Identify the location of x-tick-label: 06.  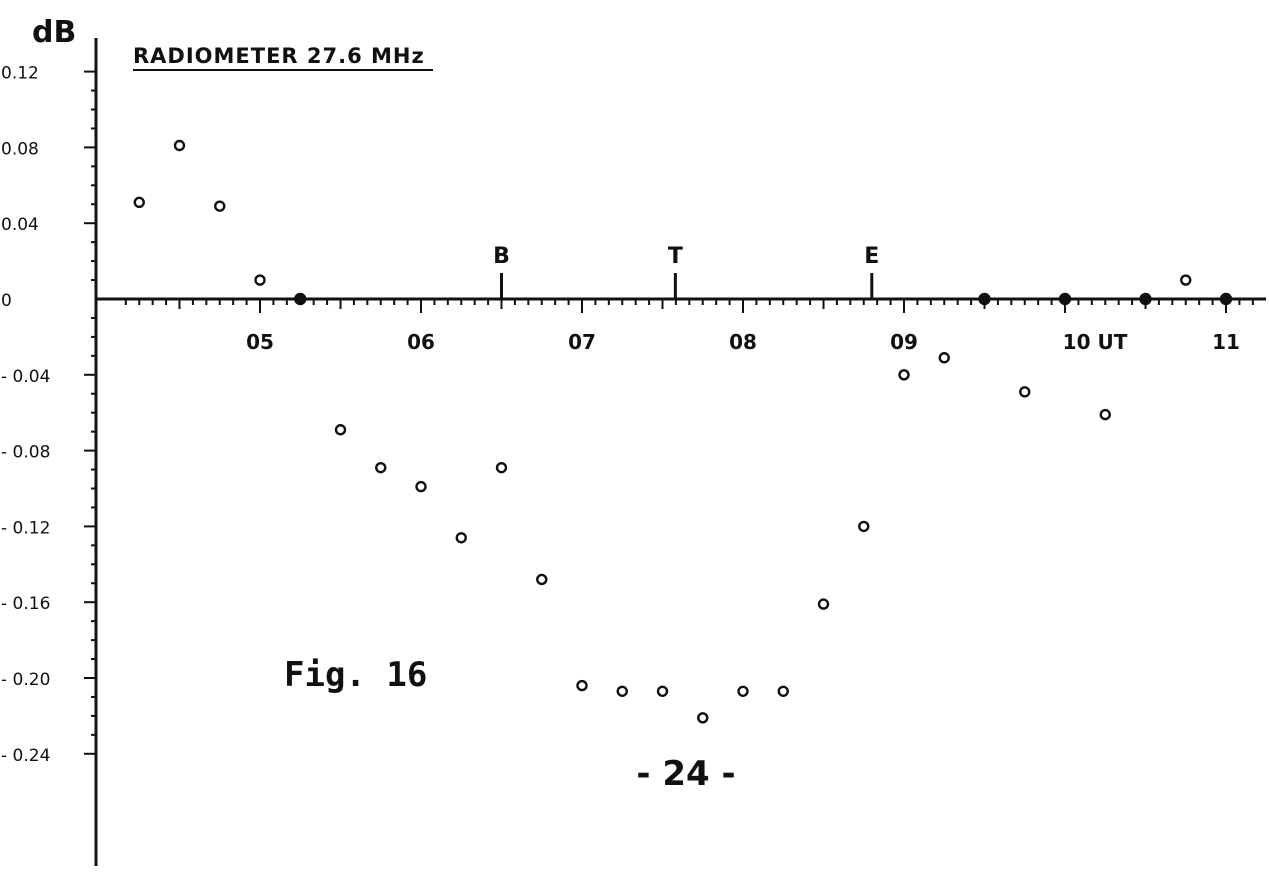
(421, 342).